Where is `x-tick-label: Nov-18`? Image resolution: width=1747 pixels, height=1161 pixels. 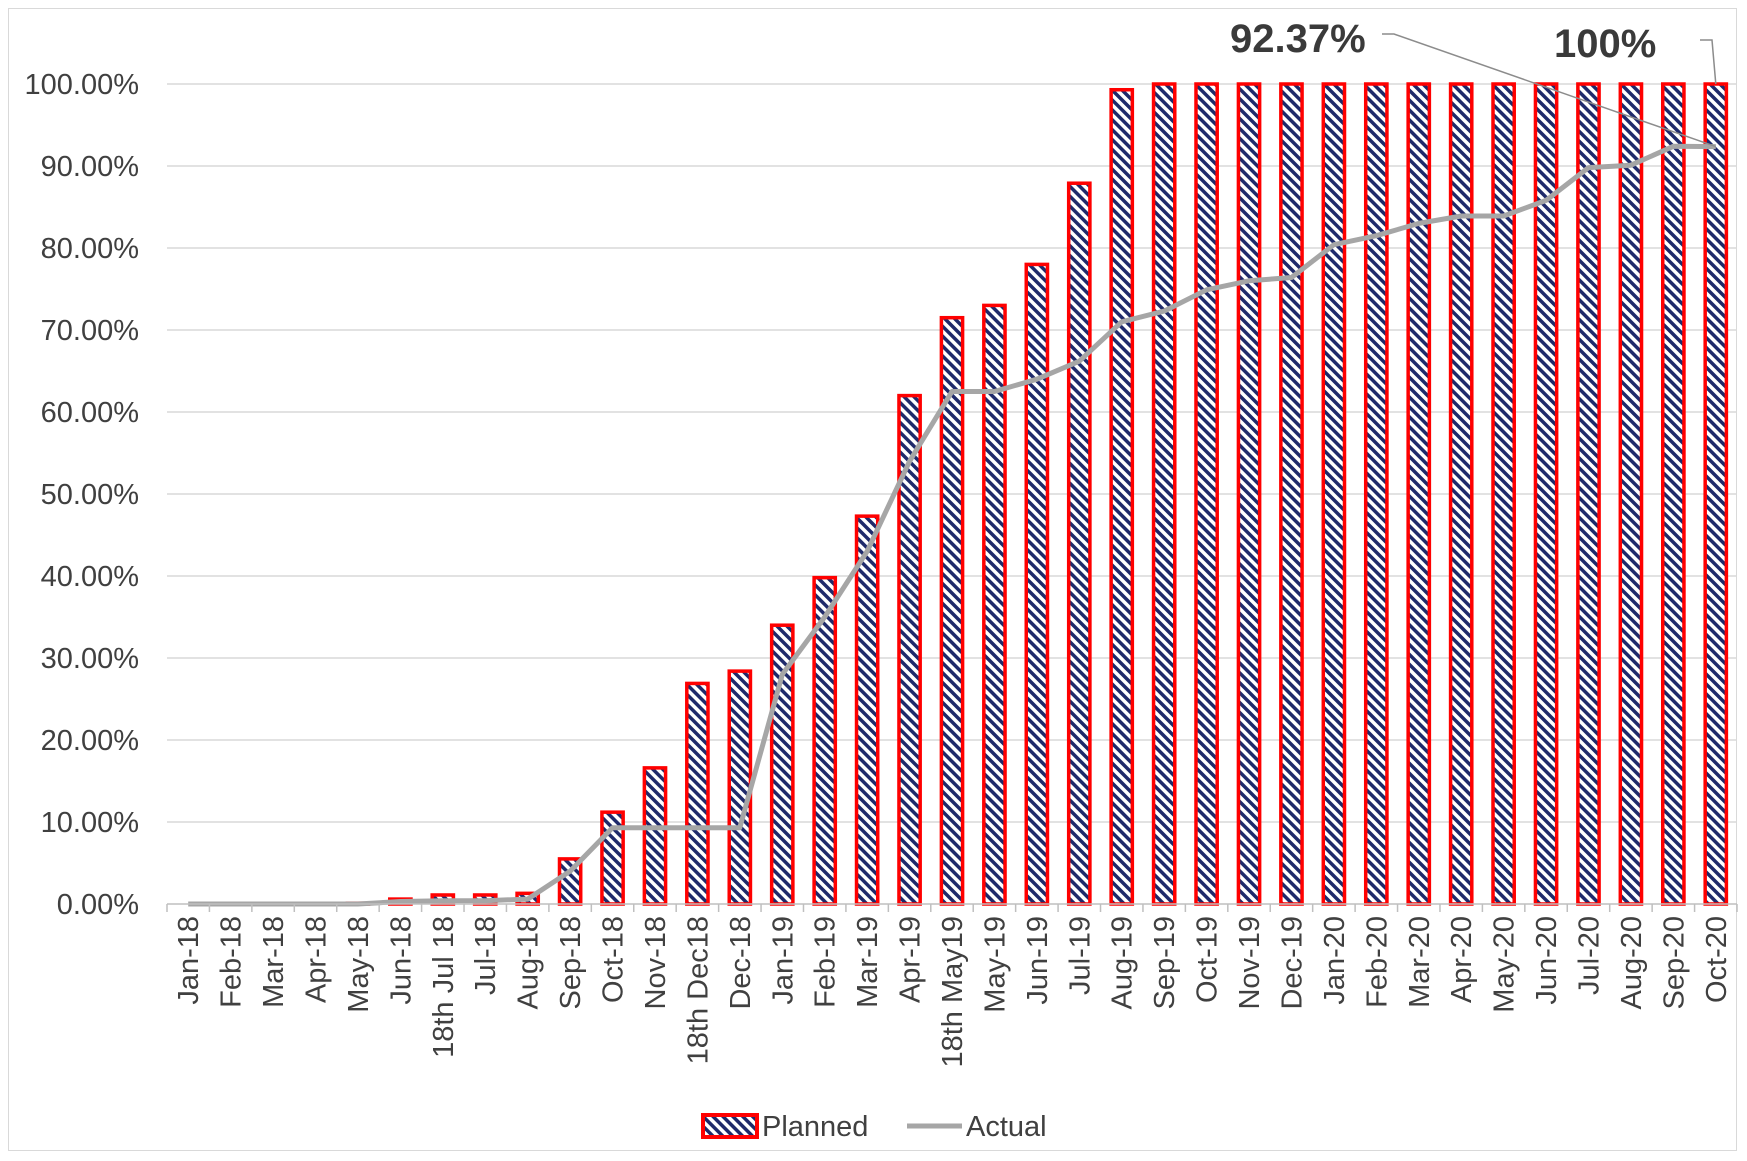
x-tick-label: Nov-18 is located at coordinates (656, 963).